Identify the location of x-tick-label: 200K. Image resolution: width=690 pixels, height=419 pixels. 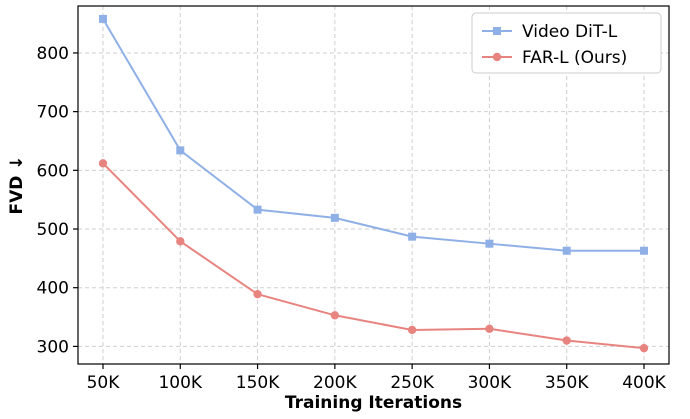
(335, 383).